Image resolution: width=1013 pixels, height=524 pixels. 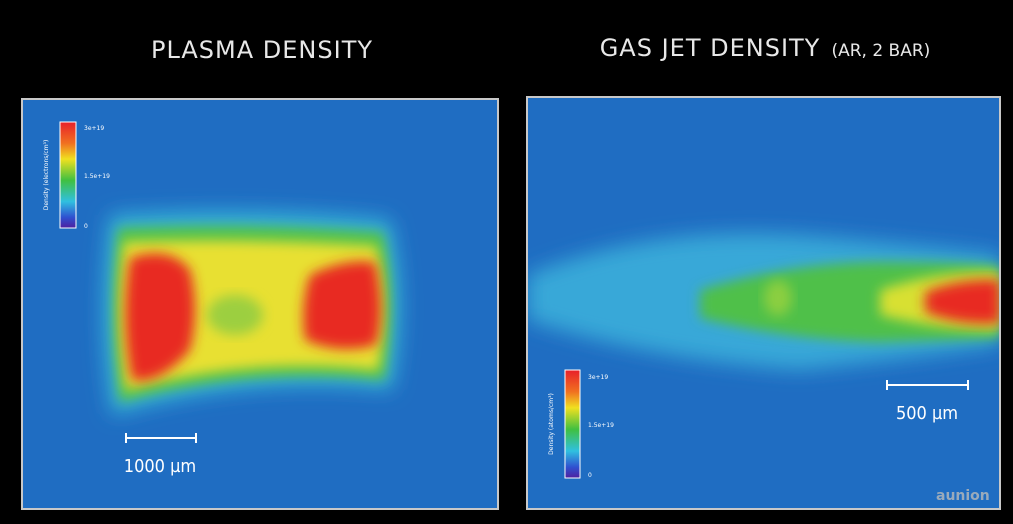 I want to click on panel-title-main: GAS JET DENSITY, so click(x=710, y=48).